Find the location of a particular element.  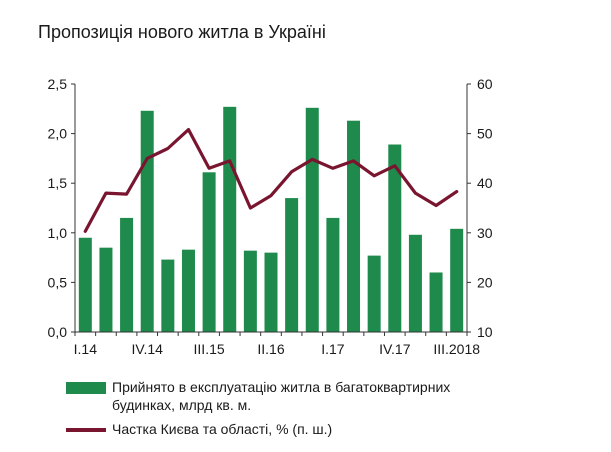

bar-I.17 is located at coordinates (333, 274).